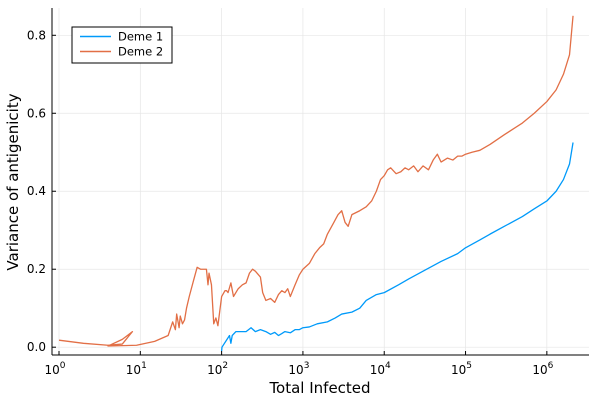 The image size is (600, 404). What do you see at coordinates (36, 35) in the screenshot?
I see `y-tick-label: 0.8` at bounding box center [36, 35].